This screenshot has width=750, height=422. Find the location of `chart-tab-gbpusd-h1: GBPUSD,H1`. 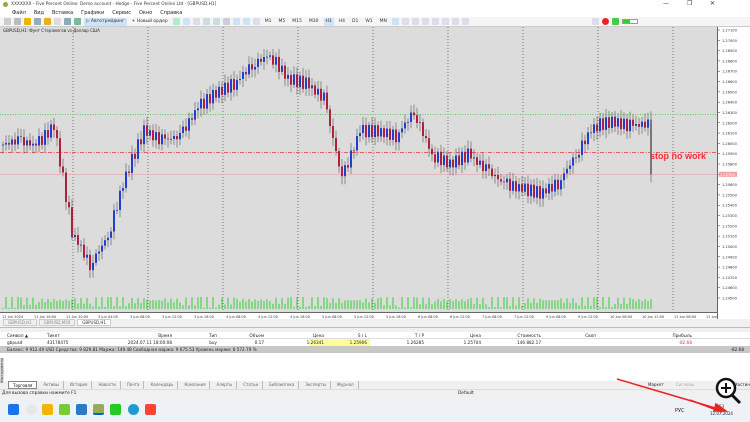

chart-tab-gbpusd-h1: GBPUSD,H1 is located at coordinates (20, 322).